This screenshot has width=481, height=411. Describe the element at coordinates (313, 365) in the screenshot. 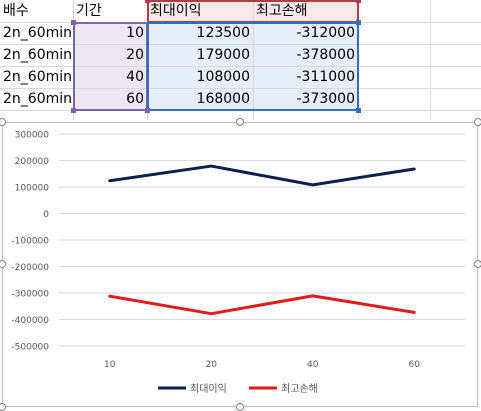

I see `x-tick-label: 40` at that location.